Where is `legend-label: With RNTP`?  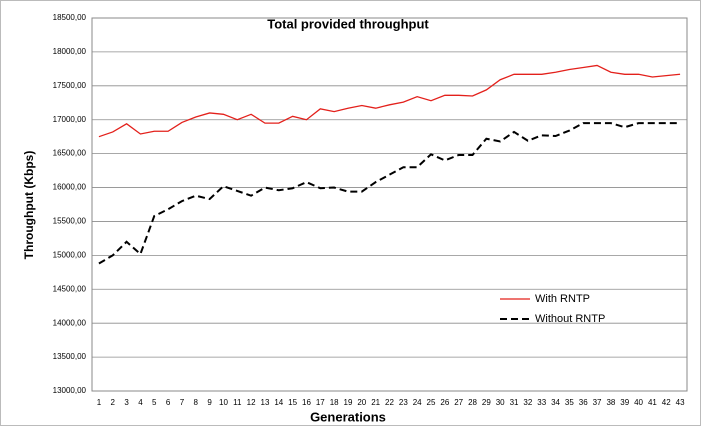
legend-label: With RNTP is located at coordinates (562, 299).